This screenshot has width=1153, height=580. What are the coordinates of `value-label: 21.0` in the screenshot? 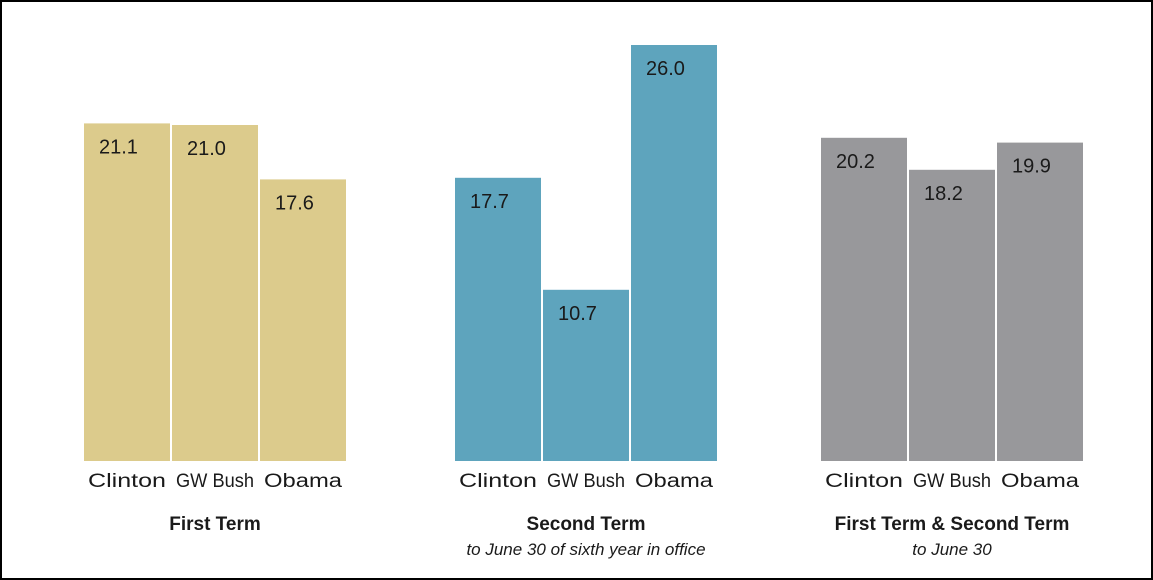 It's located at (206, 149).